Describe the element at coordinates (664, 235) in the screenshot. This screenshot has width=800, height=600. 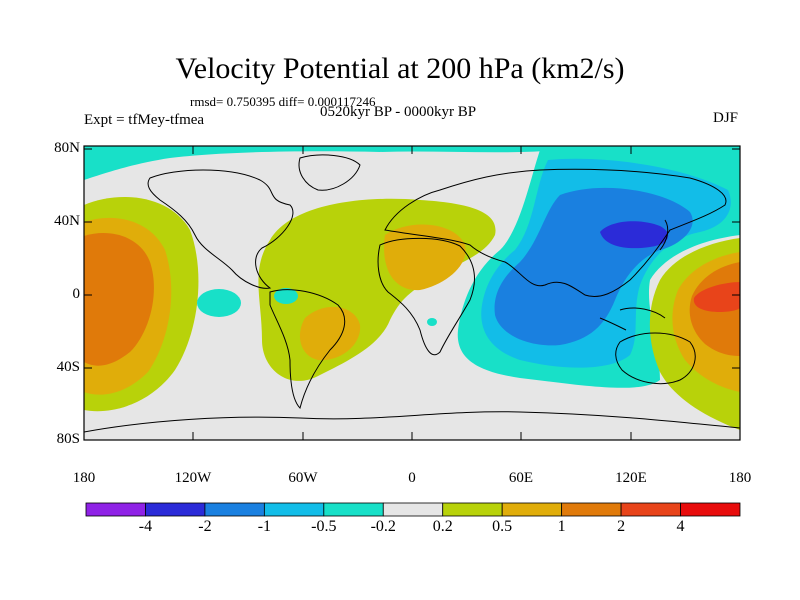
I see `japan-coast` at that location.